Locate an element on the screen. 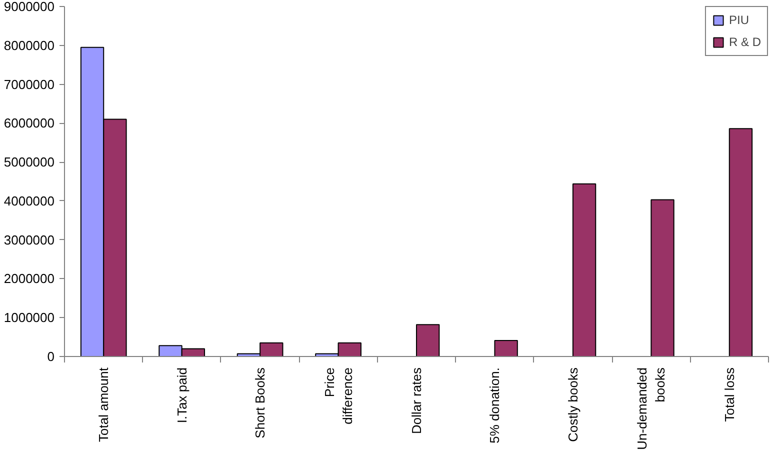  x-tick-label: Price difference is located at coordinates (338, 395).